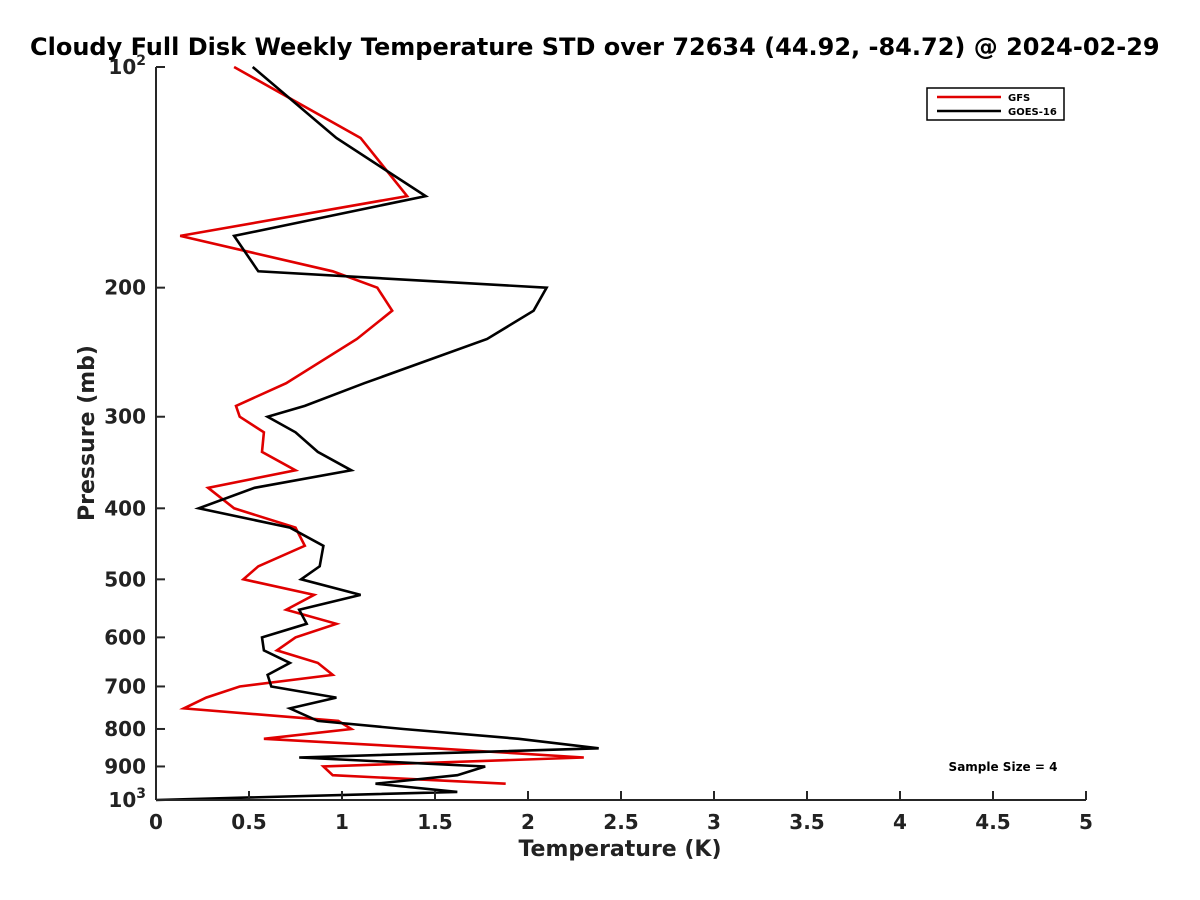  What do you see at coordinates (125, 579) in the screenshot?
I see `y-tick-label: 500` at bounding box center [125, 579].